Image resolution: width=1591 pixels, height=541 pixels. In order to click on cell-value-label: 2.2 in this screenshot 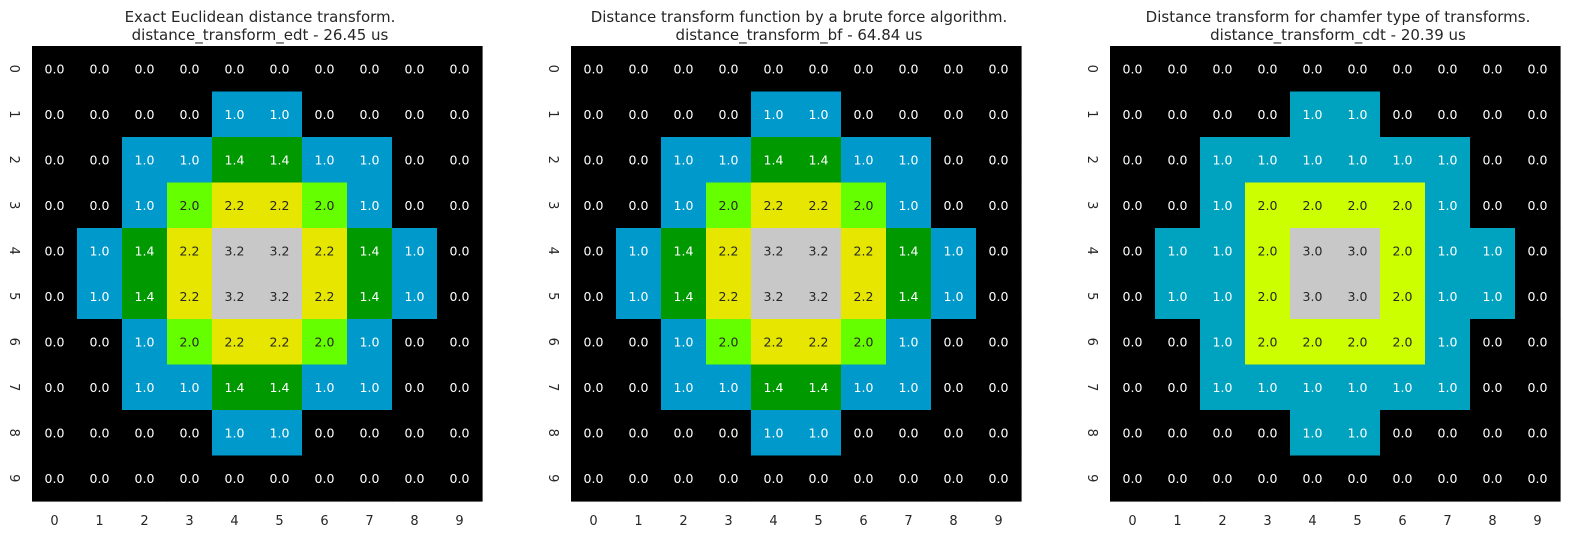, I will do `click(190, 250)`.